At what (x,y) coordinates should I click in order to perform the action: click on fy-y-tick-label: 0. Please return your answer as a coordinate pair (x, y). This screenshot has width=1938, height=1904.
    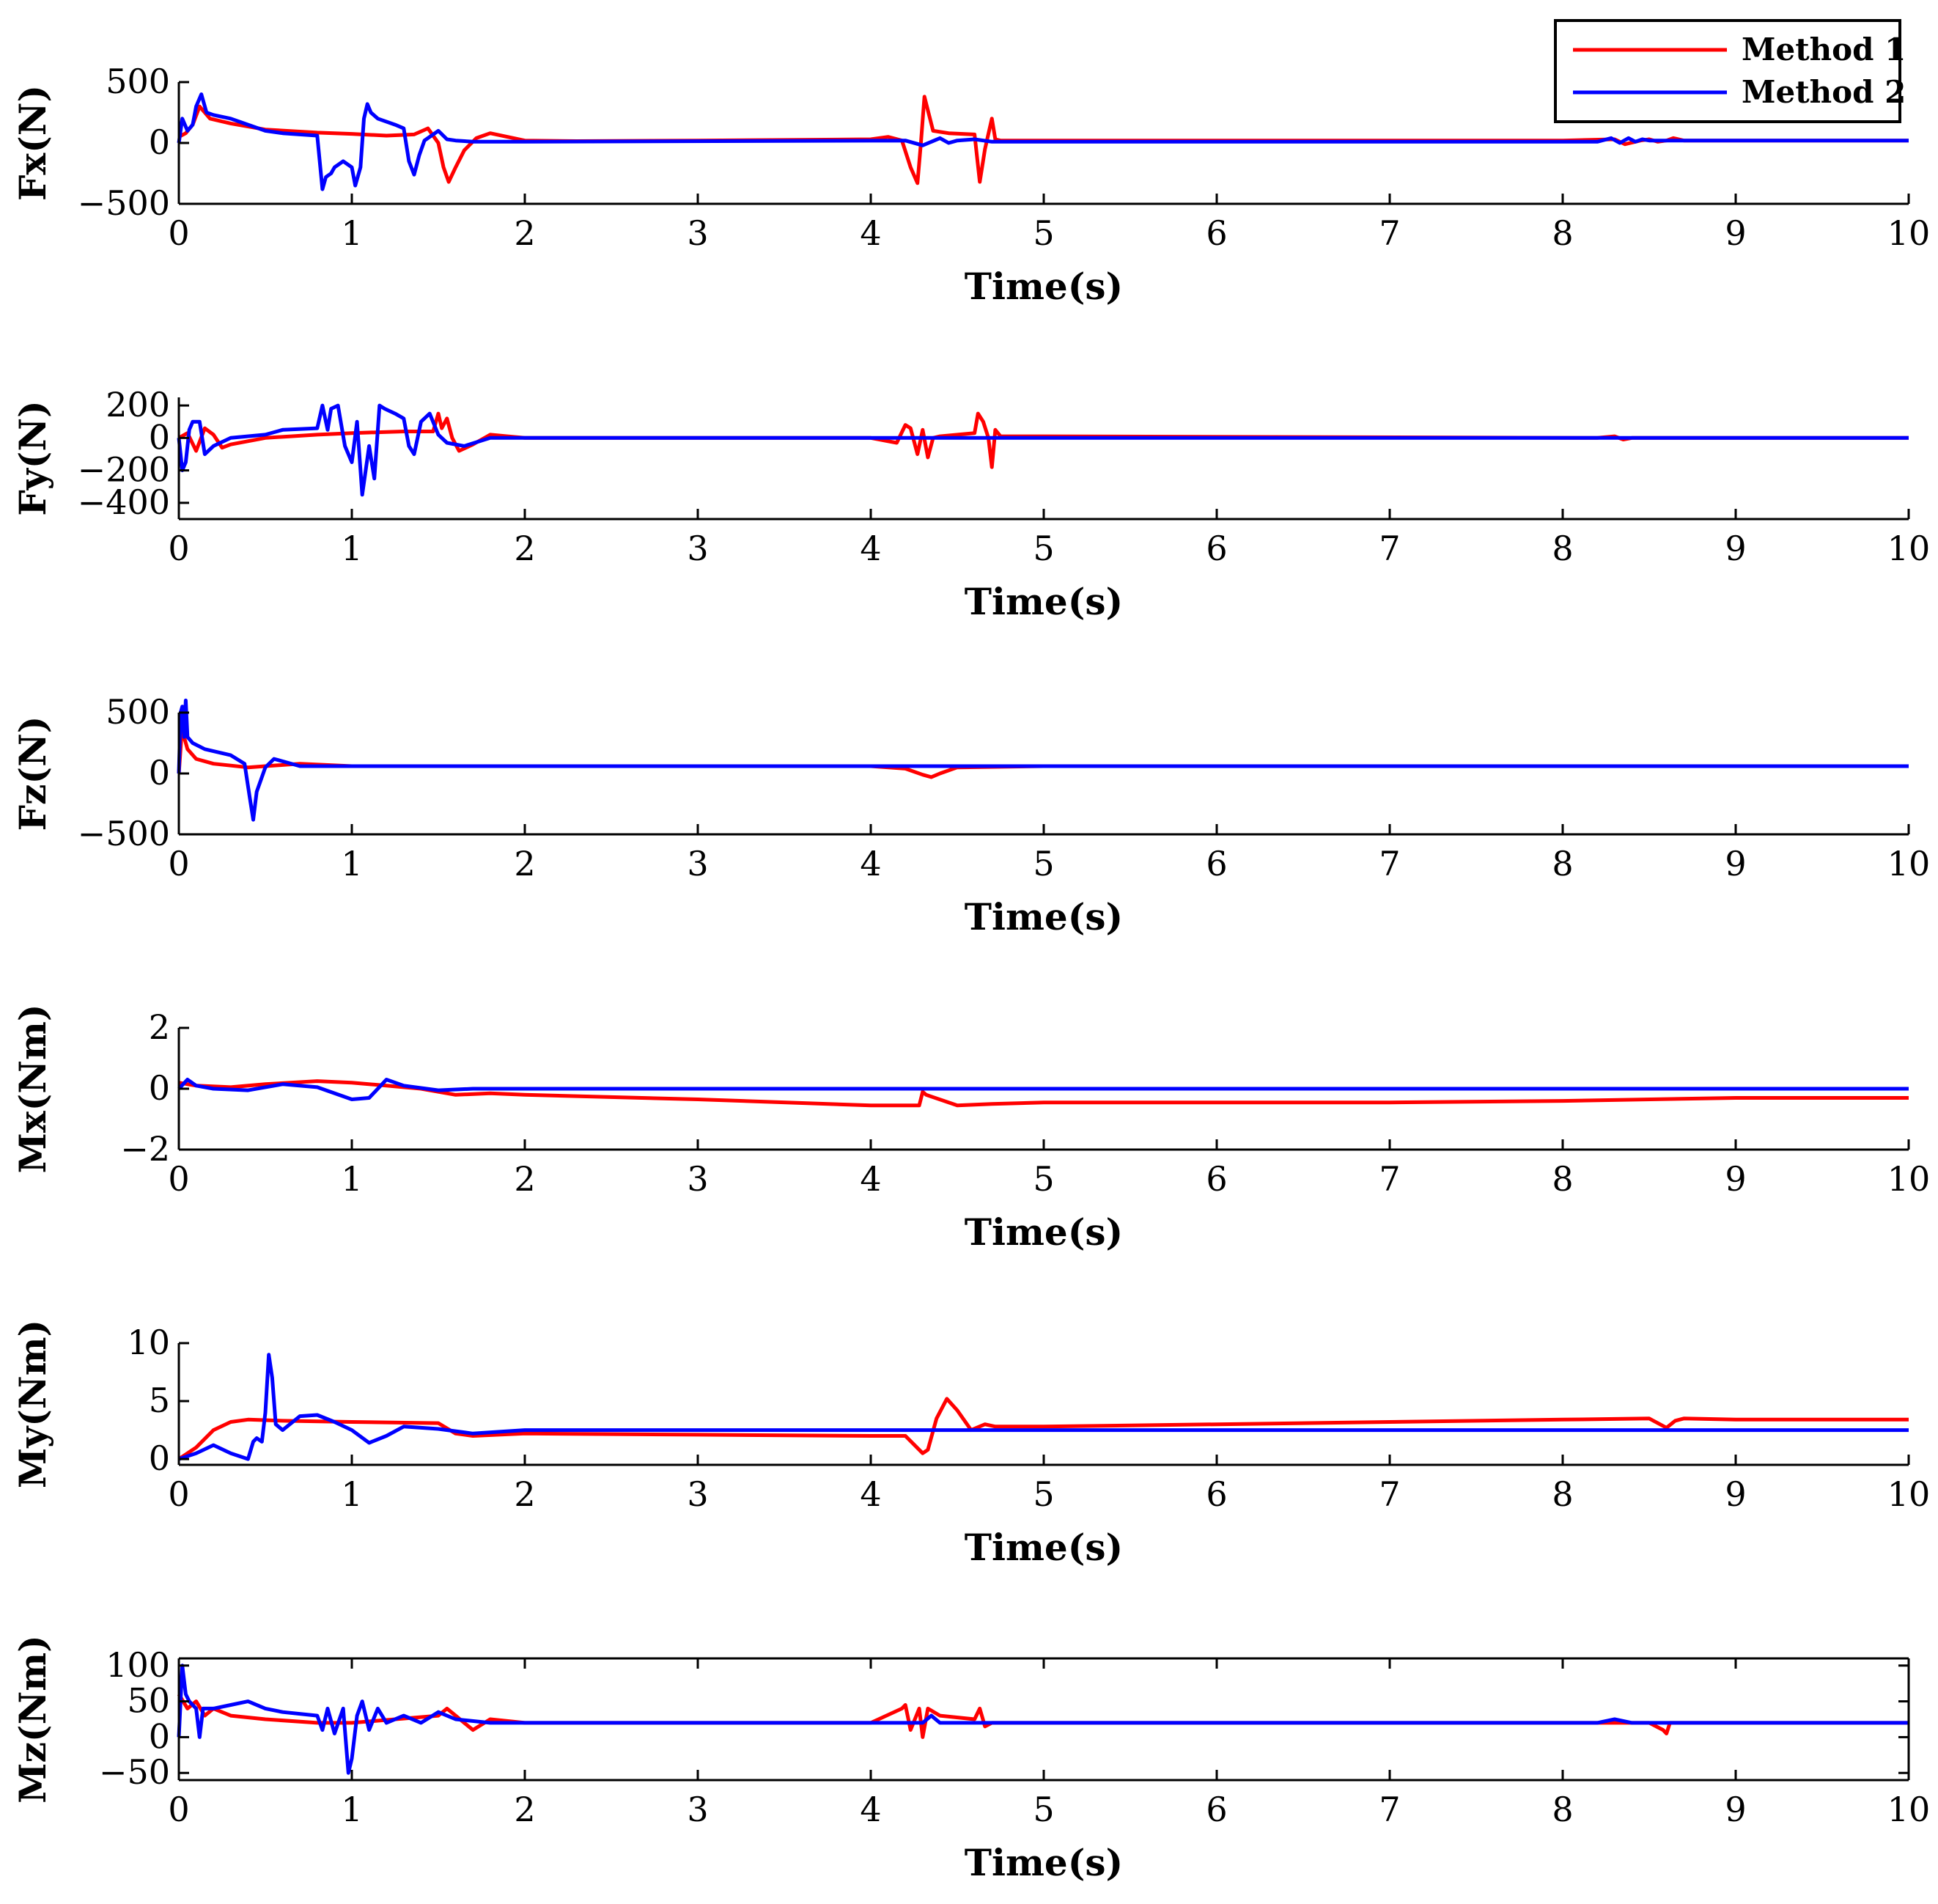
    Looking at the image, I should click on (159, 437).